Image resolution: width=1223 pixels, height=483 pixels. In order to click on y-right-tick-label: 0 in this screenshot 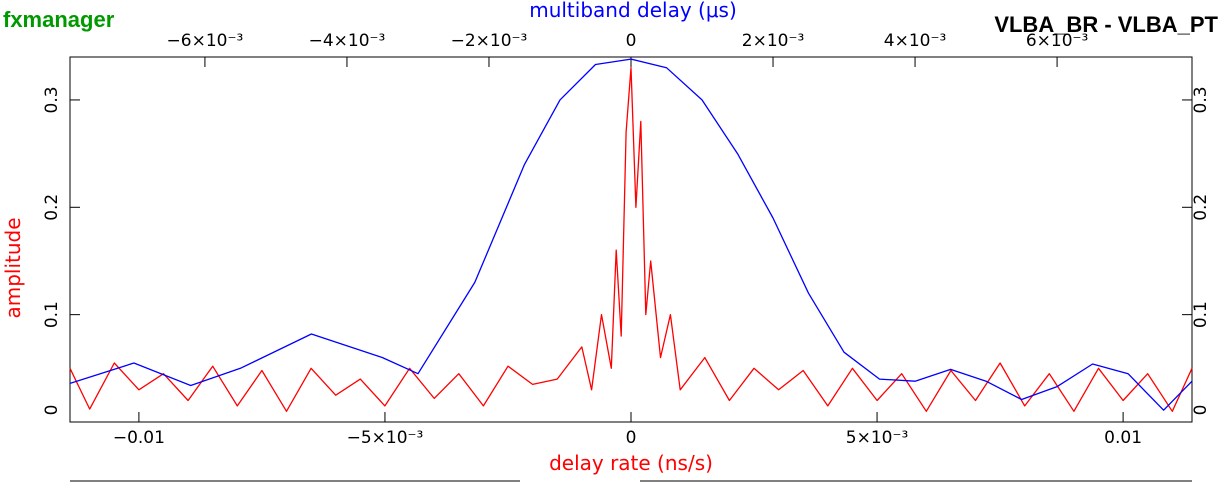, I will do `click(1201, 410)`.